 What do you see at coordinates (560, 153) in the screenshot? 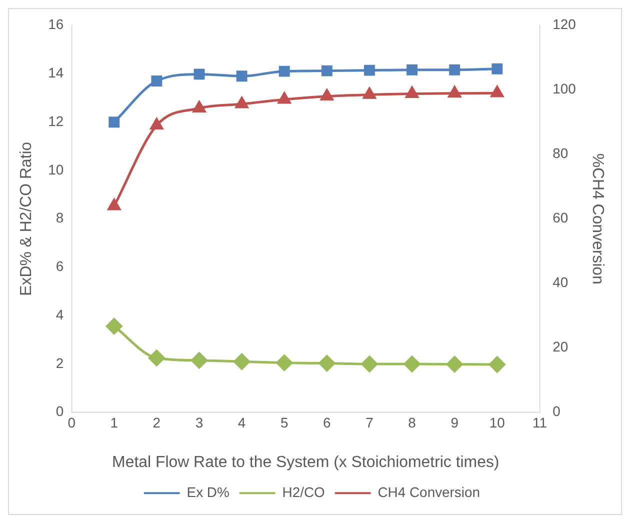
I see `y2-tick-label: 80` at bounding box center [560, 153].